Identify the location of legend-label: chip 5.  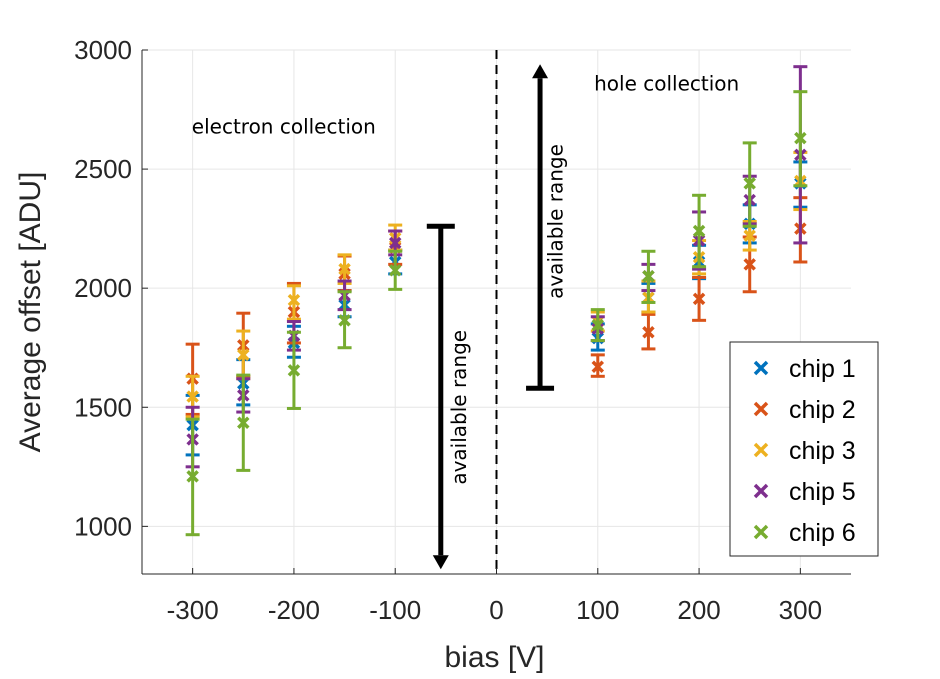
(822, 492).